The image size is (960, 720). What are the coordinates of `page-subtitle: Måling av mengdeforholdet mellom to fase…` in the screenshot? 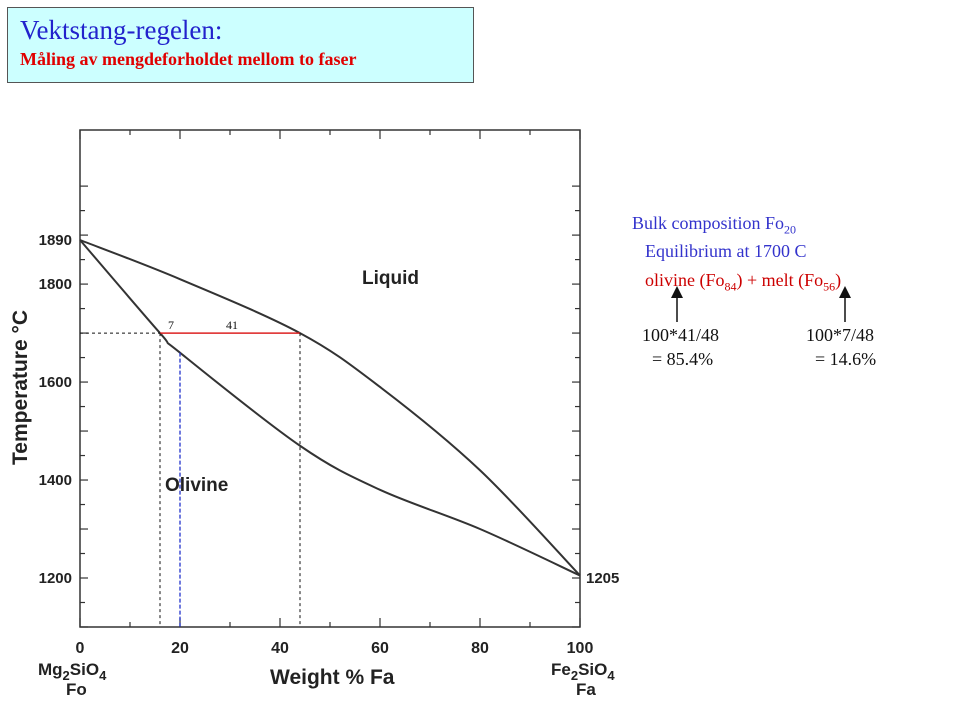 It's located at (188, 59).